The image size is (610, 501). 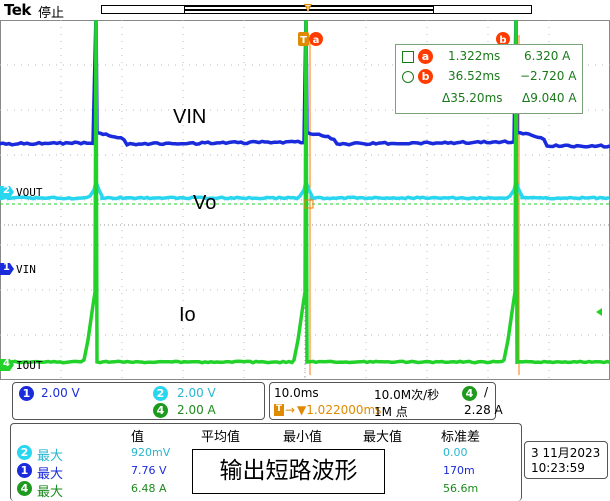 I want to click on stats-header-value: 值, so click(x=137, y=435).